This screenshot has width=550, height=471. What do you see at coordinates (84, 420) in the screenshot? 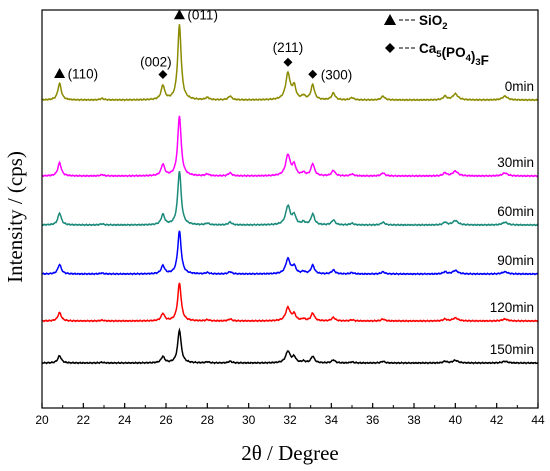
I see `x-tick-label: 22` at bounding box center [84, 420].